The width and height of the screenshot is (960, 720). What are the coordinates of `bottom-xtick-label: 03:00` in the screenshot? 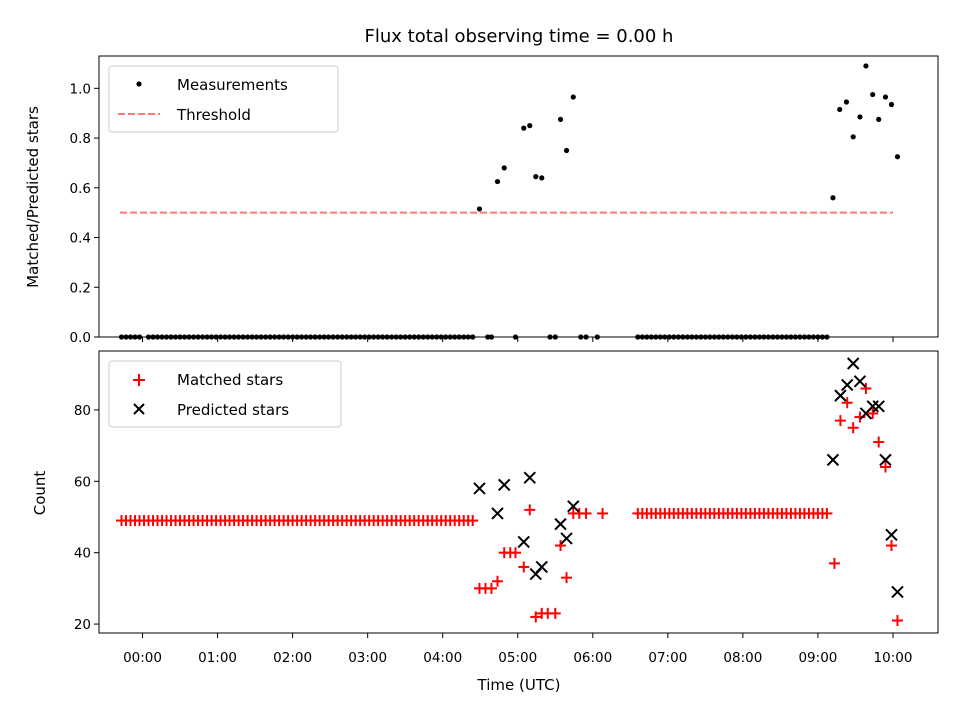 It's located at (367, 658).